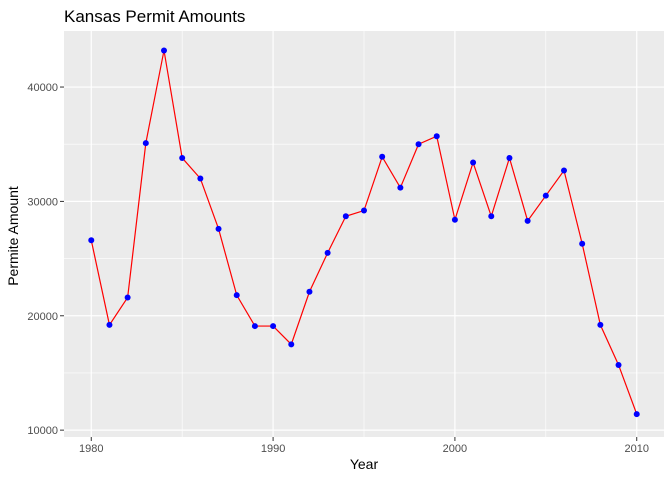  What do you see at coordinates (364, 464) in the screenshot?
I see `x-axis-title: Year` at bounding box center [364, 464].